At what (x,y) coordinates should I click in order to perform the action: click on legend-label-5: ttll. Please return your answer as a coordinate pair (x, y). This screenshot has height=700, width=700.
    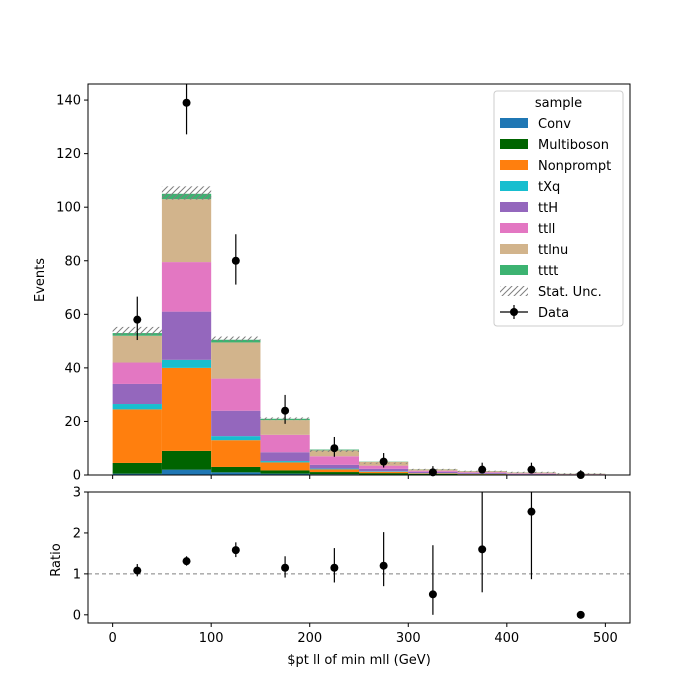
    Looking at the image, I should click on (546, 229).